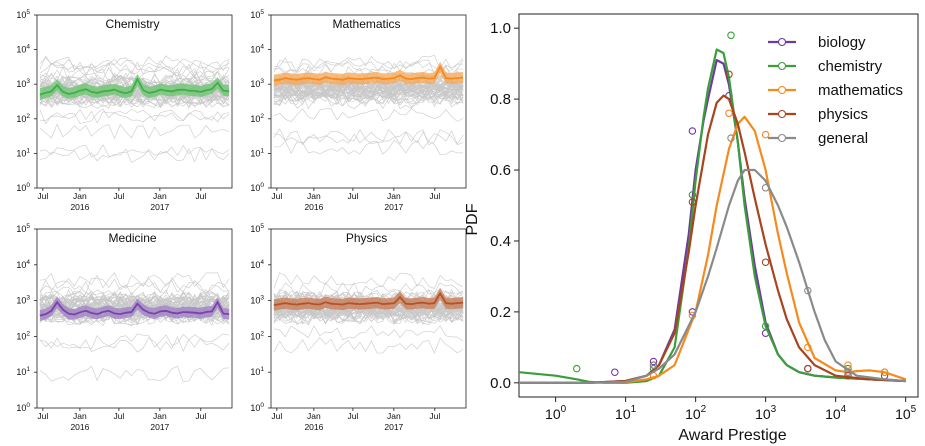 This screenshot has width=925, height=446. Describe the element at coordinates (257, 187) in the screenshot. I see `y-tick-label: 100` at that location.